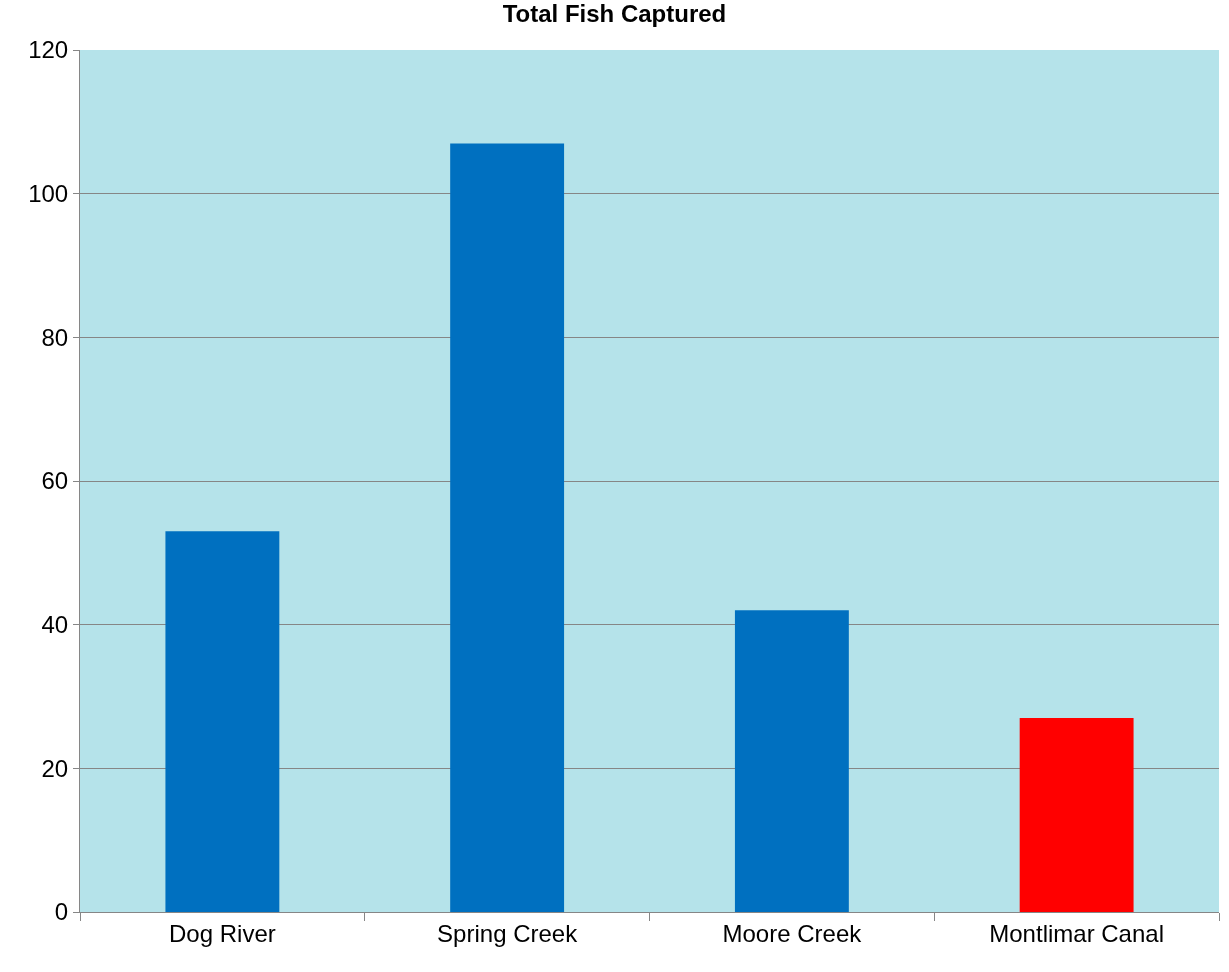 This screenshot has height=972, width=1229. What do you see at coordinates (614, 13) in the screenshot?
I see `chart-title: Total Fish Captured` at bounding box center [614, 13].